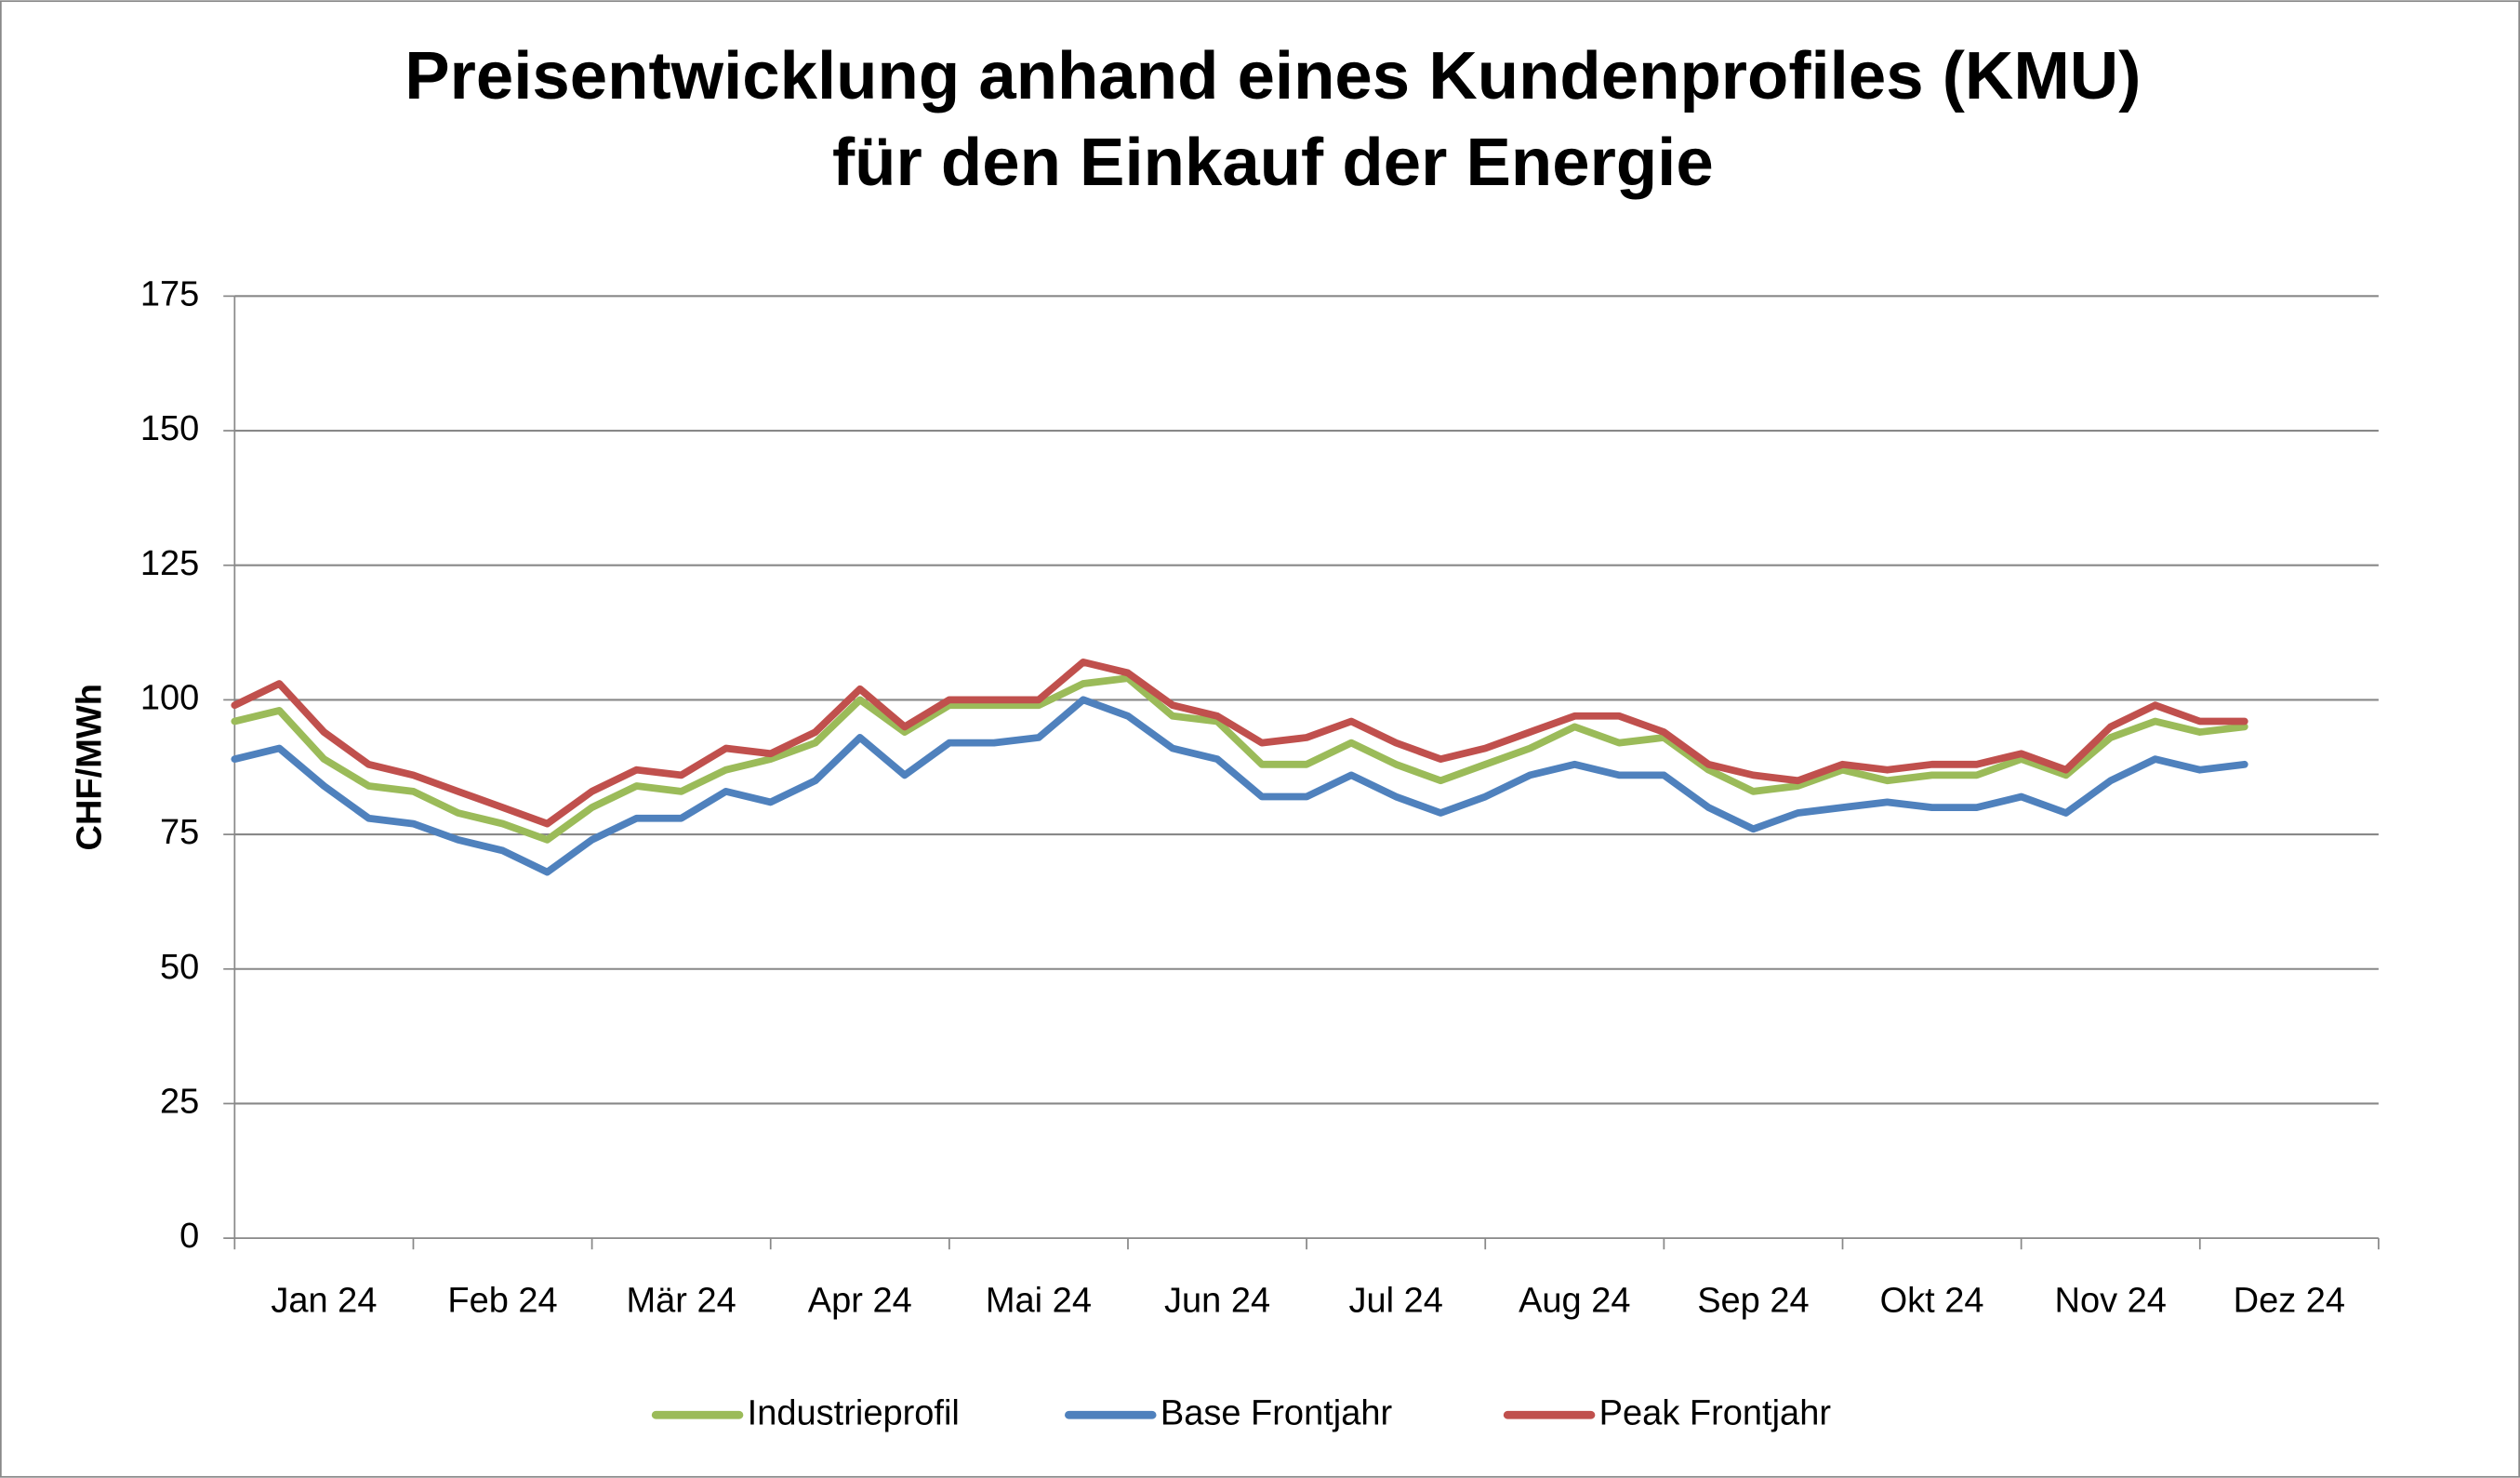  I want to click on x-tick-label: Feb 24, so click(502, 1300).